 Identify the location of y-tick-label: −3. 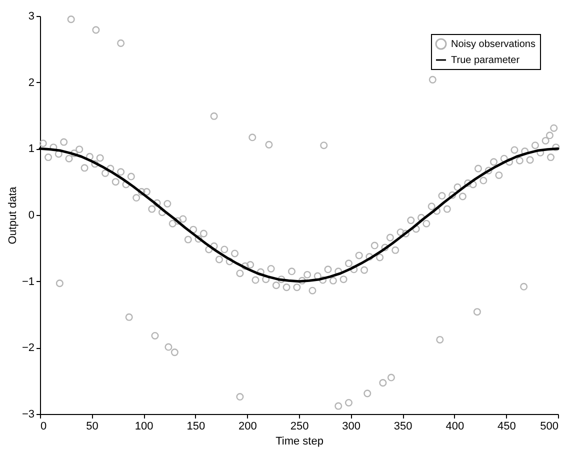
(28, 414).